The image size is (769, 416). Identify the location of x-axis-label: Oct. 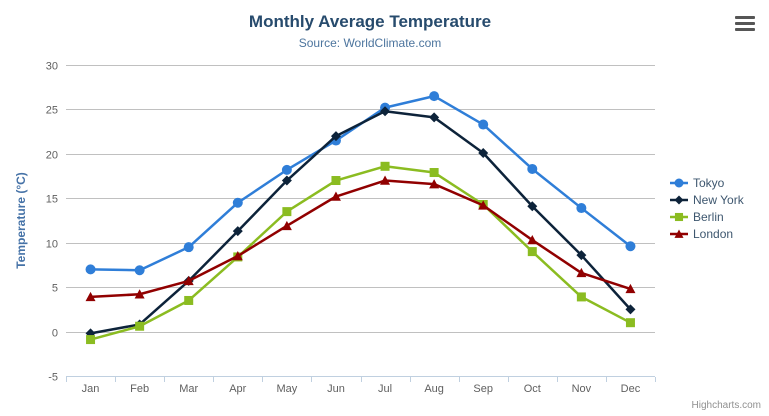
(532, 389).